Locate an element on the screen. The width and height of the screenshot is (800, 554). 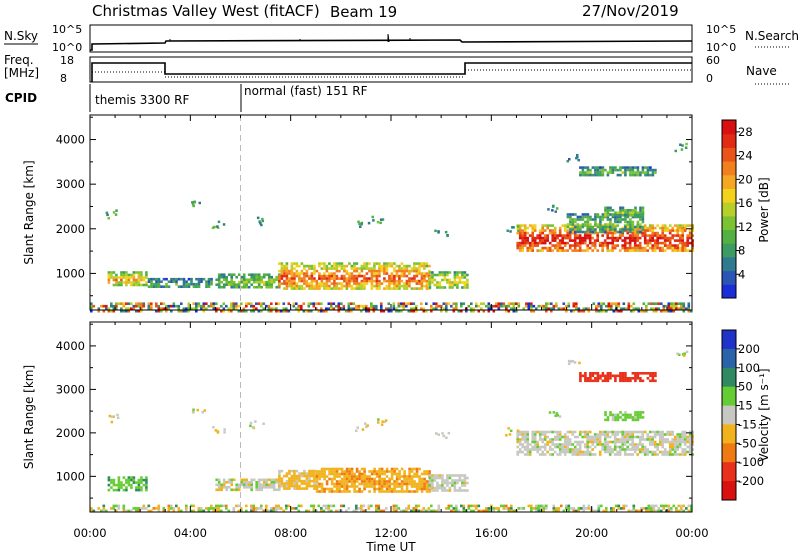
x-axis-label: Time UT is located at coordinates (390, 547).